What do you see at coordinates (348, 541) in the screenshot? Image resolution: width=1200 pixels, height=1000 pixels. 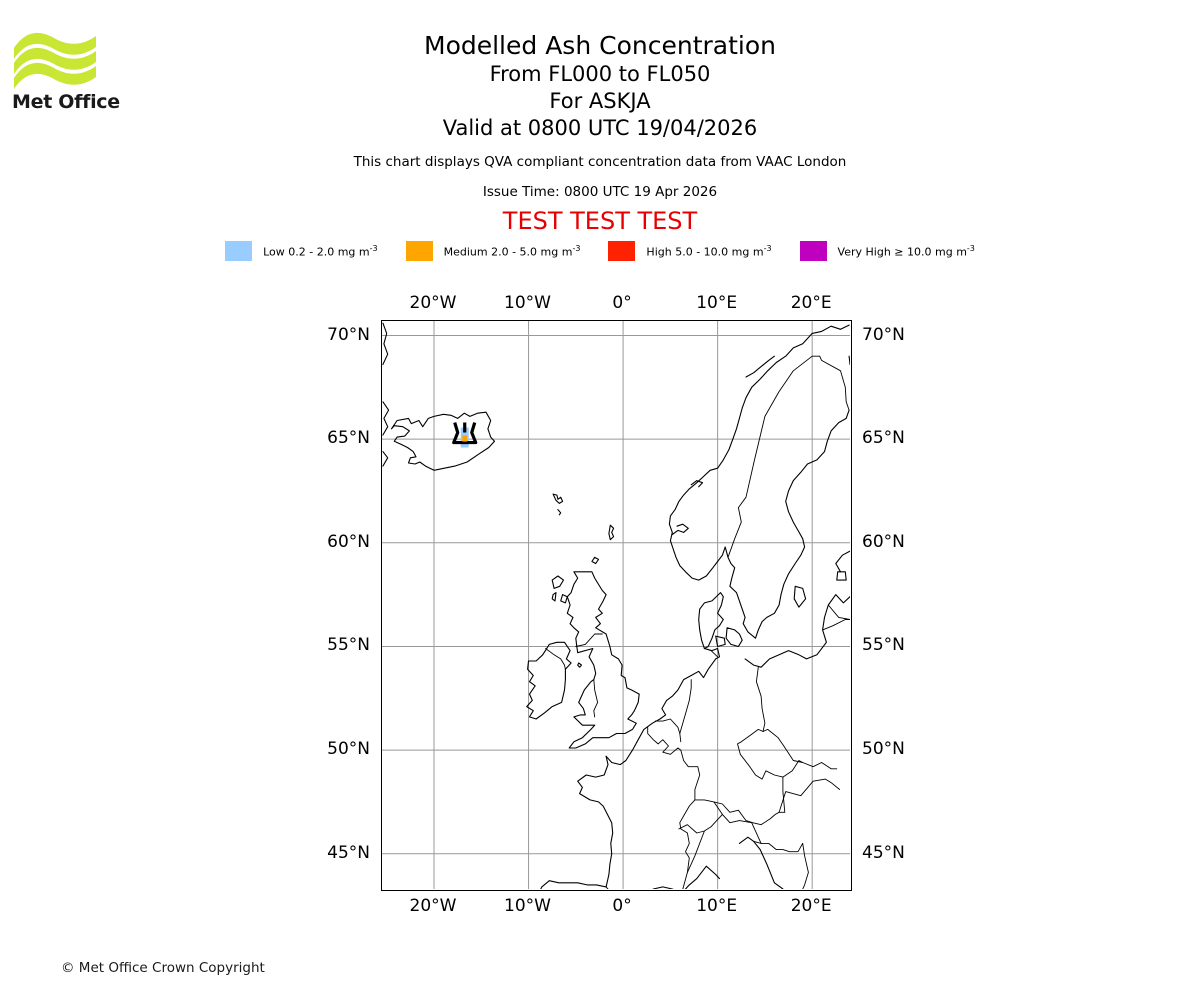 I see `lat-tick-left-2: 60°N` at bounding box center [348, 541].